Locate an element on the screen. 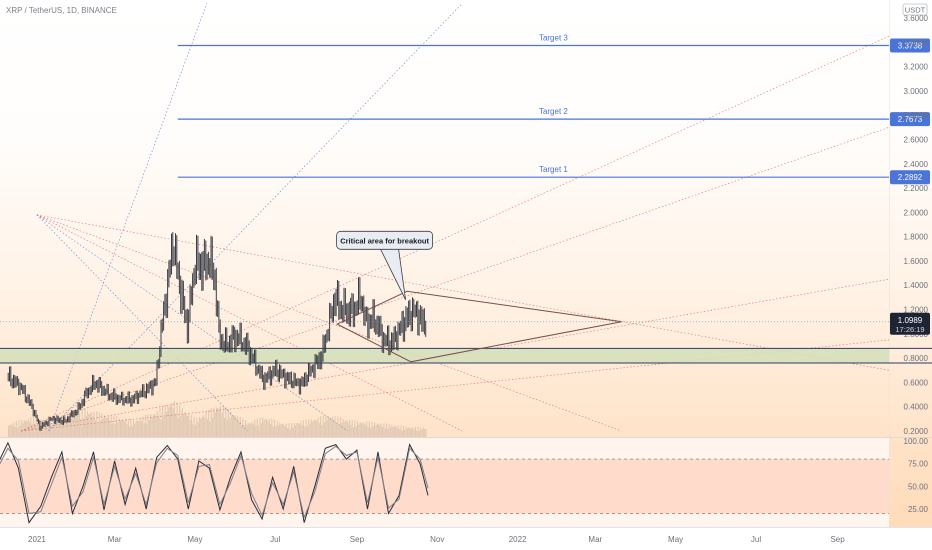 Image resolution: width=932 pixels, height=550 pixels. y-tick-label: 0.2000 is located at coordinates (916, 431).